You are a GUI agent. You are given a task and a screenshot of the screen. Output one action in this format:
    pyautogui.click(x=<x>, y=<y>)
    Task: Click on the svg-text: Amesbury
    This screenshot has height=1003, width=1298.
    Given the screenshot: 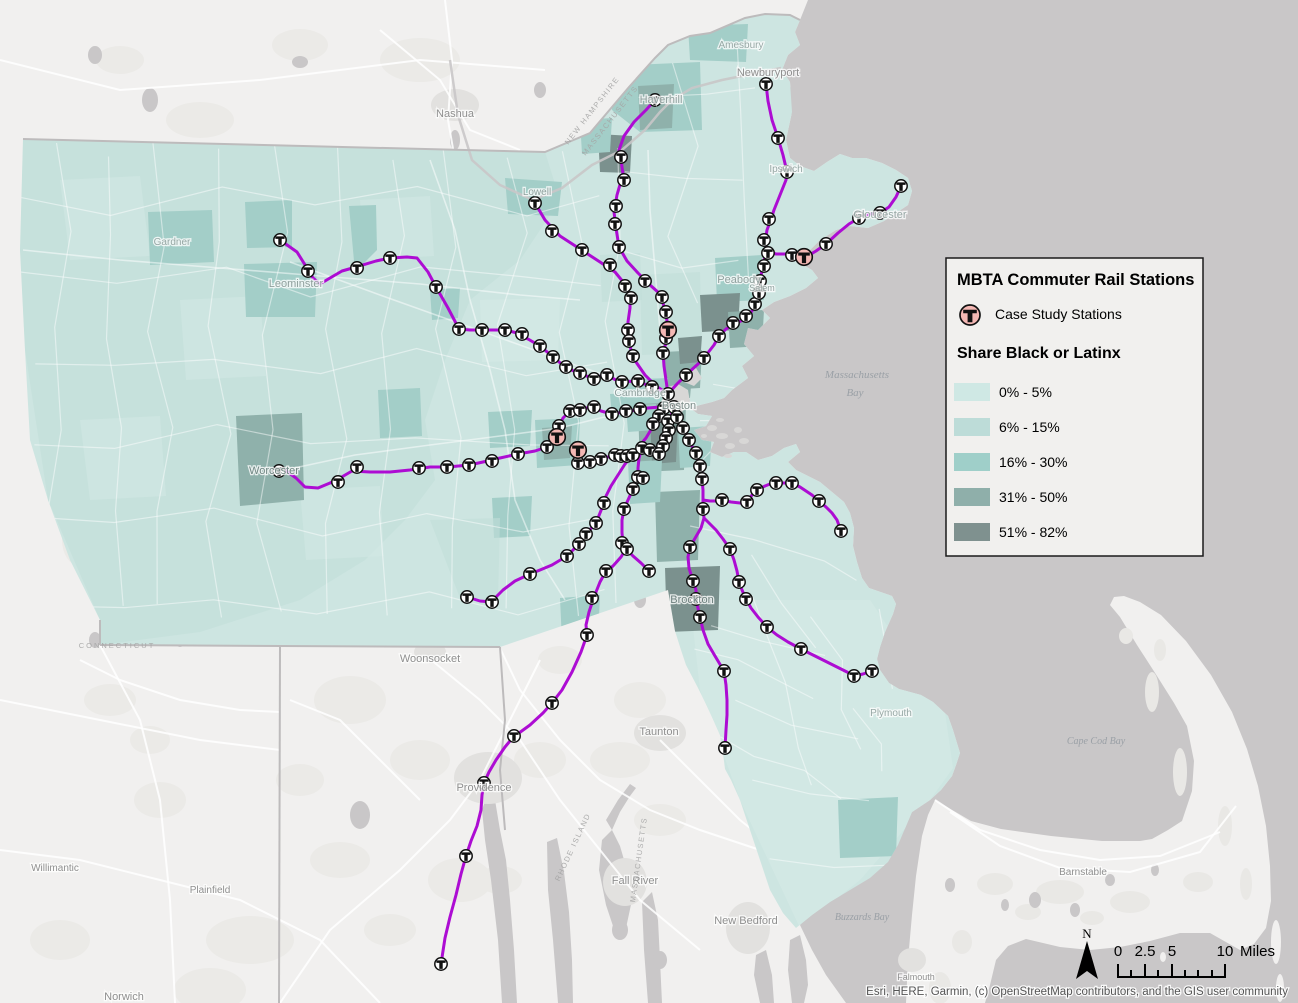 What is the action you would take?
    pyautogui.click(x=740, y=45)
    